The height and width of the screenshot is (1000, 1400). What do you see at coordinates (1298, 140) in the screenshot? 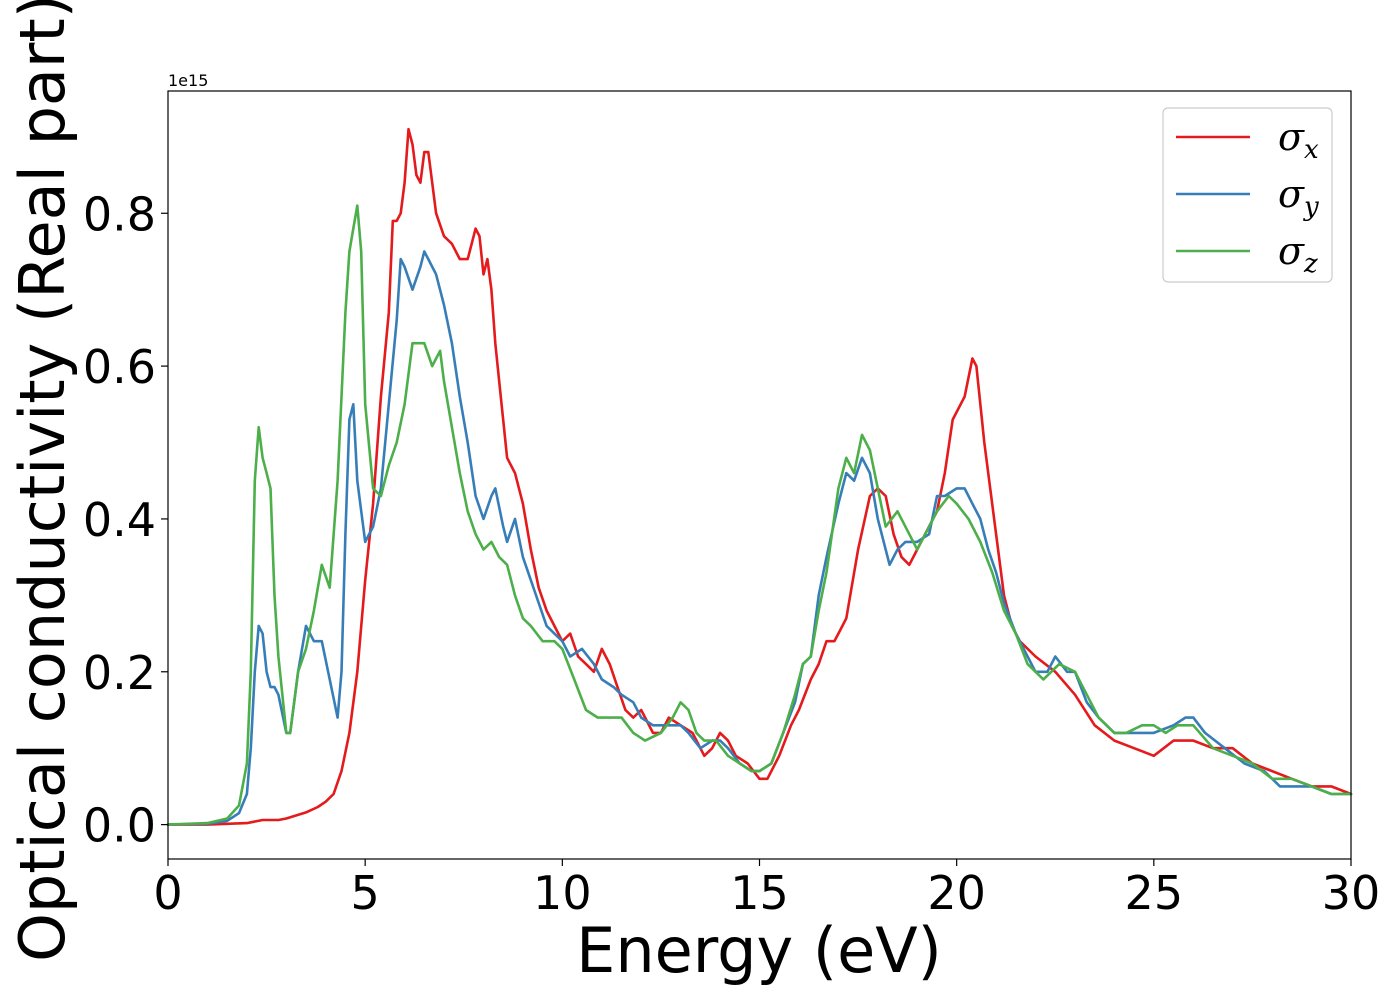
I see `legend-label-x: σx` at bounding box center [1298, 140].